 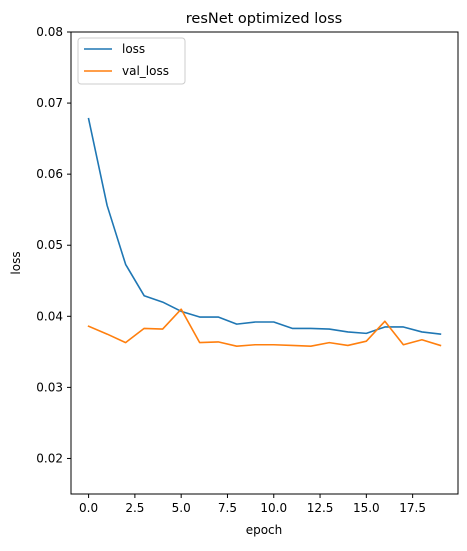 I want to click on legend-label-loss: loss, so click(x=133, y=49).